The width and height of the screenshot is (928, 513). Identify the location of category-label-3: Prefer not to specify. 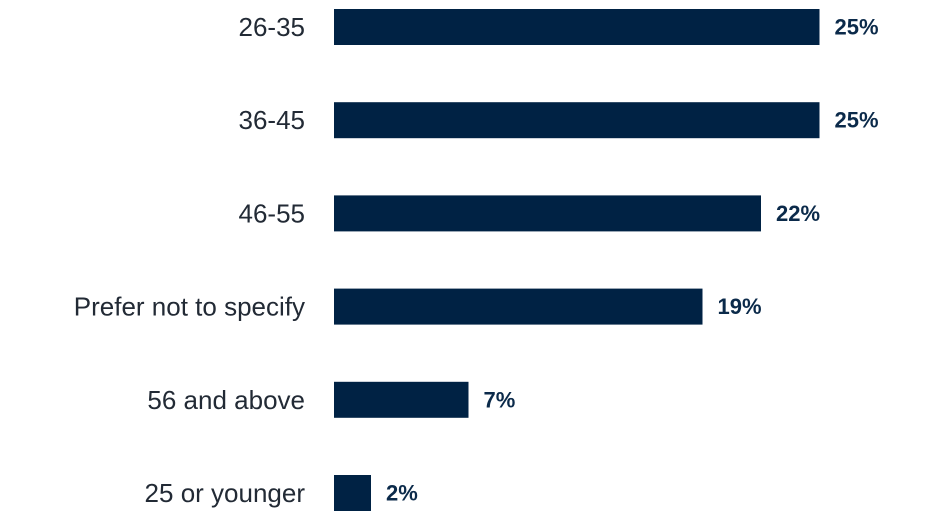
(189, 307).